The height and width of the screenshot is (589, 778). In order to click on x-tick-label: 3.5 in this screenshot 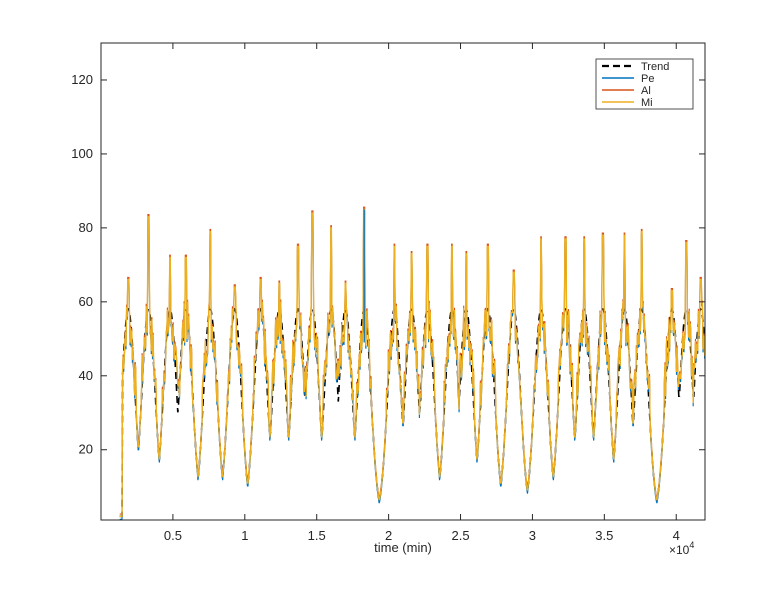, I will do `click(604, 535)`.